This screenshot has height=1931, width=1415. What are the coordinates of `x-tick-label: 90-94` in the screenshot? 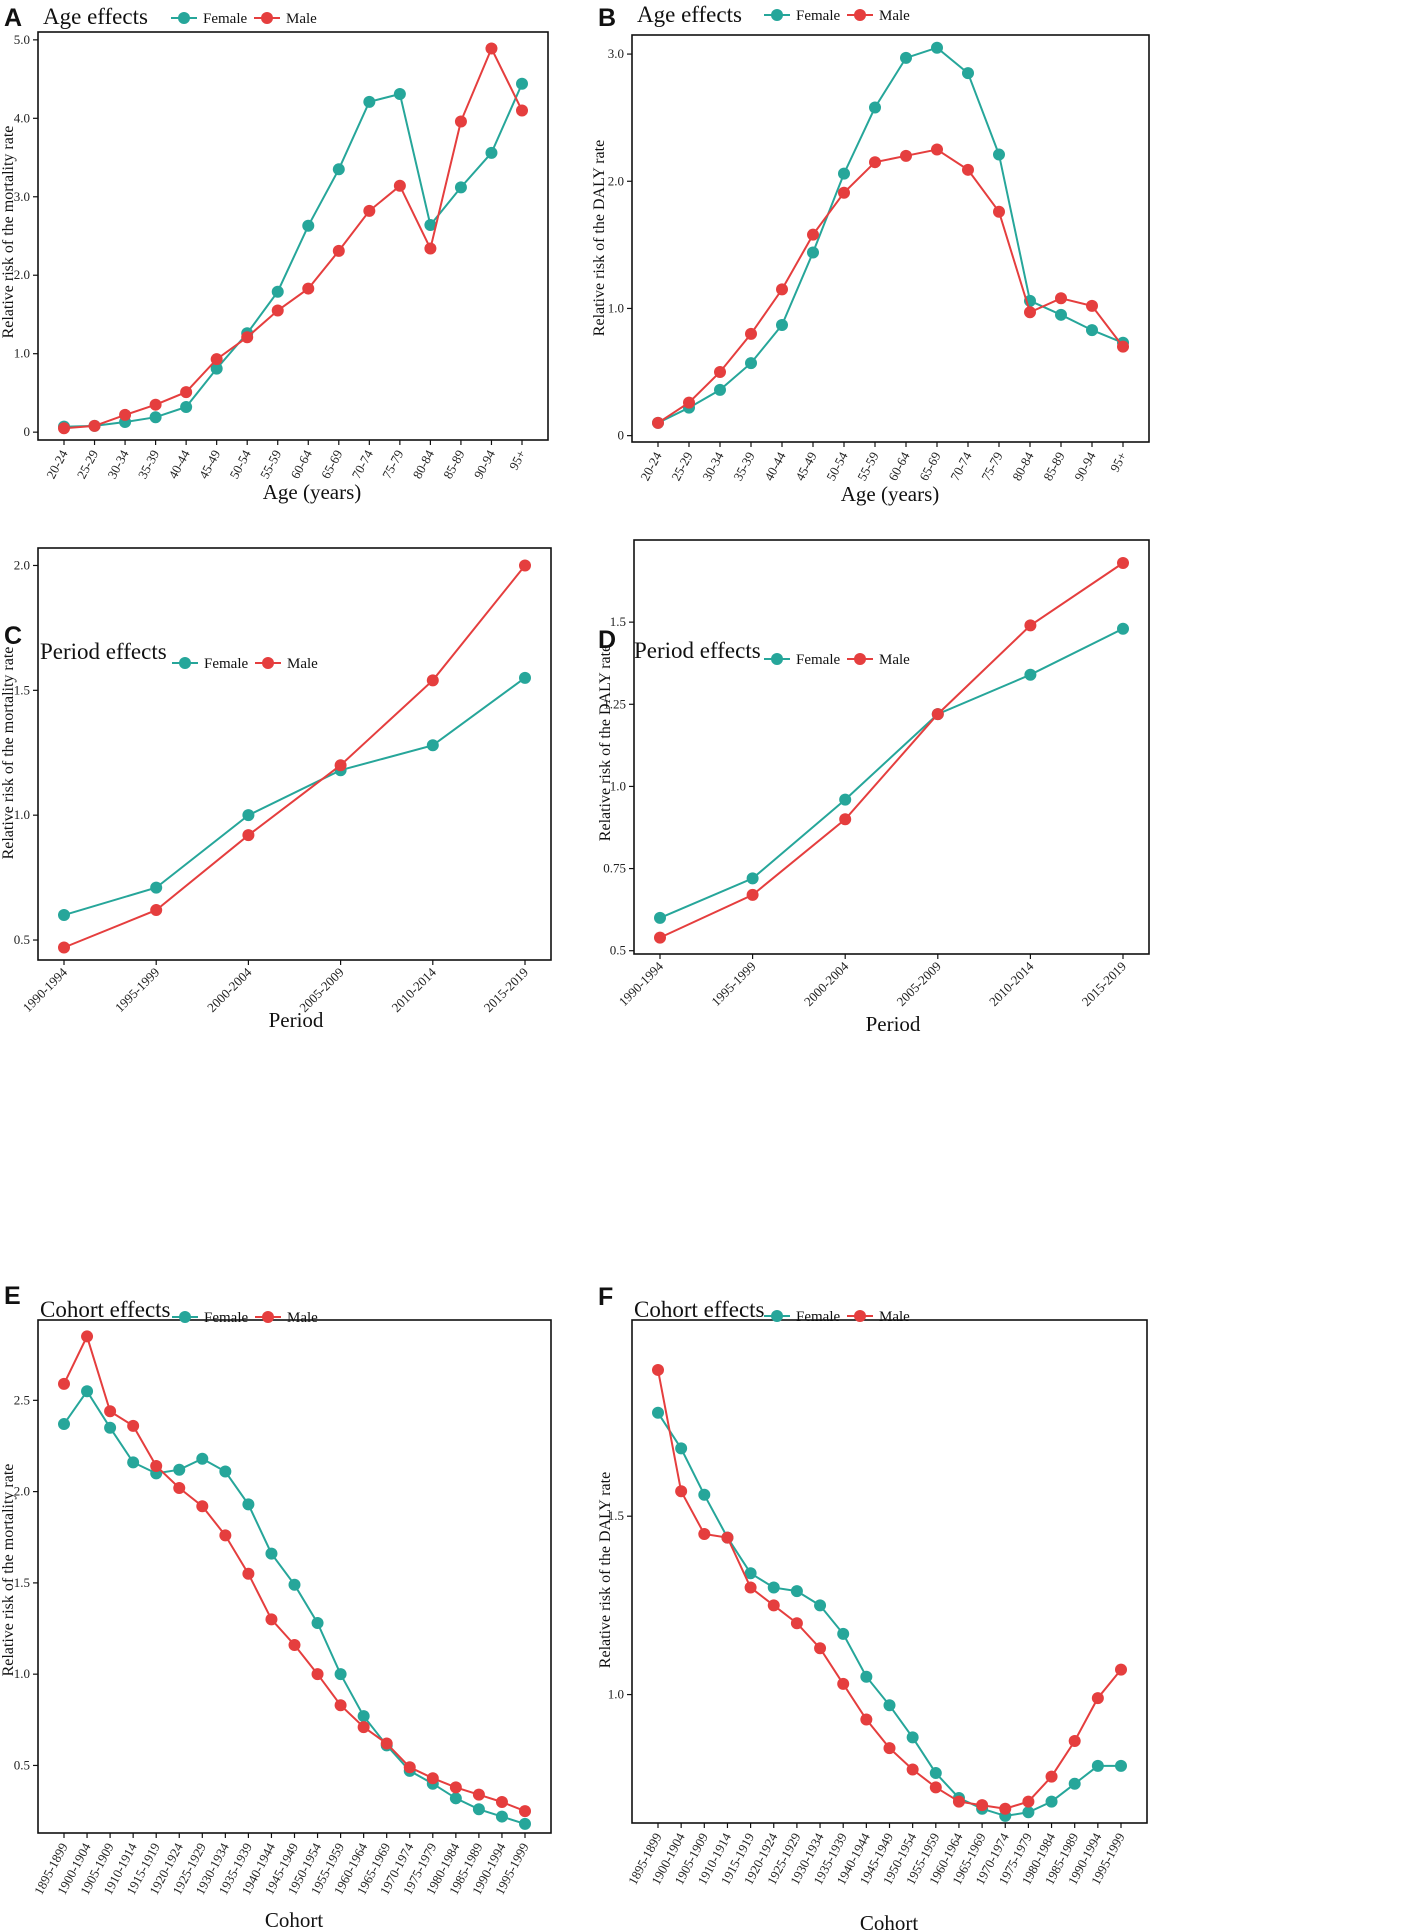 It's located at (485, 464).